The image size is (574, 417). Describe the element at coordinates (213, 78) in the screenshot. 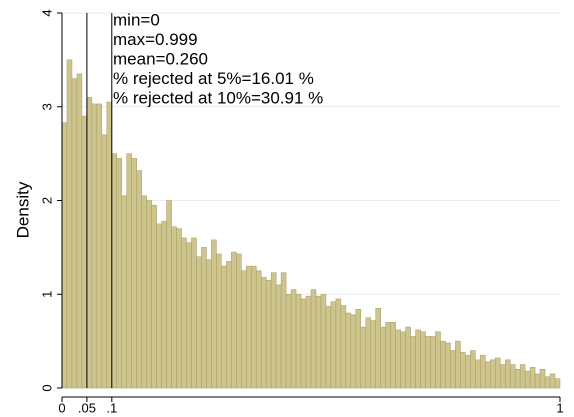

I see `annotation: % rejected at 5%=16.01 %` at that location.